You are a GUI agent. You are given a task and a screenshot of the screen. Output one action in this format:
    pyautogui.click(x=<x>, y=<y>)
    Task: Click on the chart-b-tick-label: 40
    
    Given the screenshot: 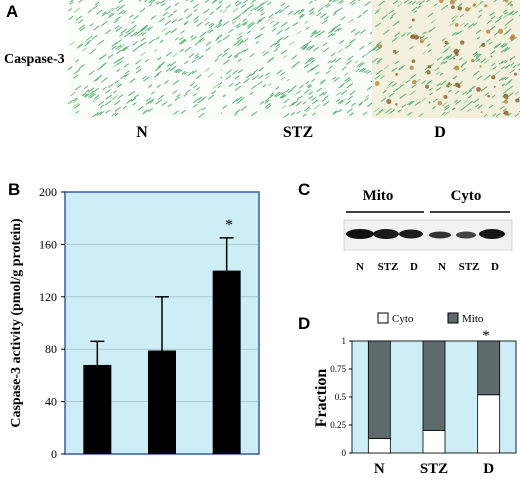 What is the action you would take?
    pyautogui.click(x=51, y=402)
    